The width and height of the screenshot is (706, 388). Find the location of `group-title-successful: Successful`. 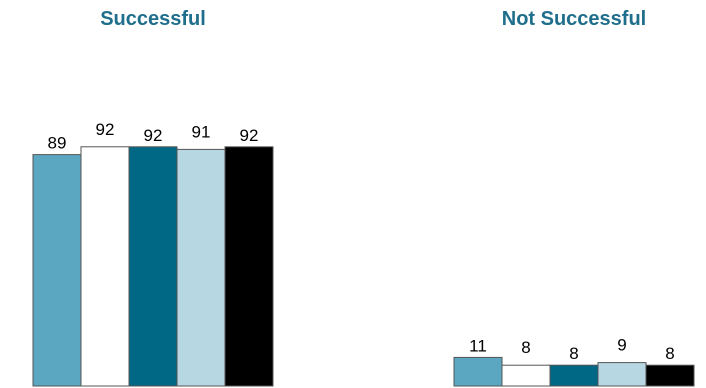

group-title-successful: Successful is located at coordinates (153, 19).